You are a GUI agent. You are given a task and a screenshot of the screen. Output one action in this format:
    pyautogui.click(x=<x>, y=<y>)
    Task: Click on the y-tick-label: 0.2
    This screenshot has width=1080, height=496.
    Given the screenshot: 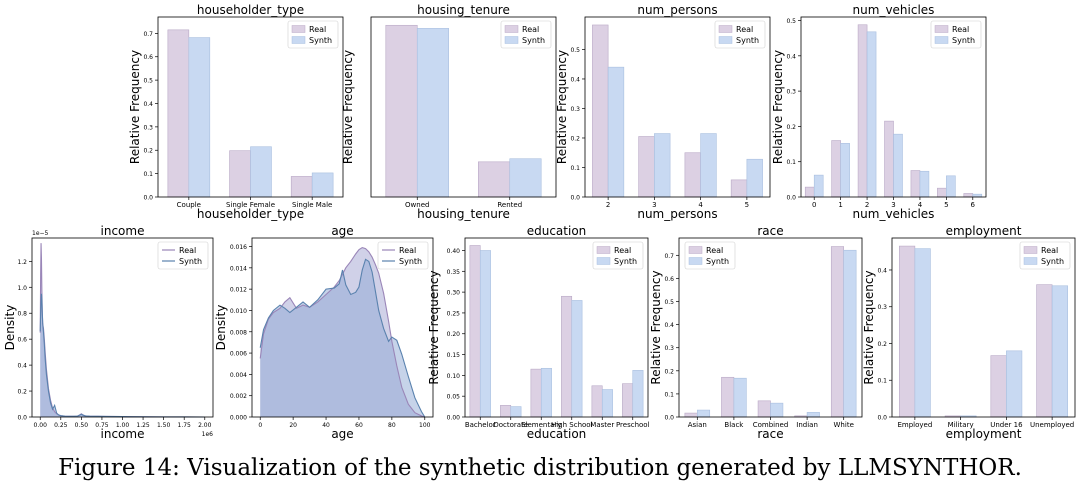 What is the action you would take?
    pyautogui.click(x=575, y=138)
    